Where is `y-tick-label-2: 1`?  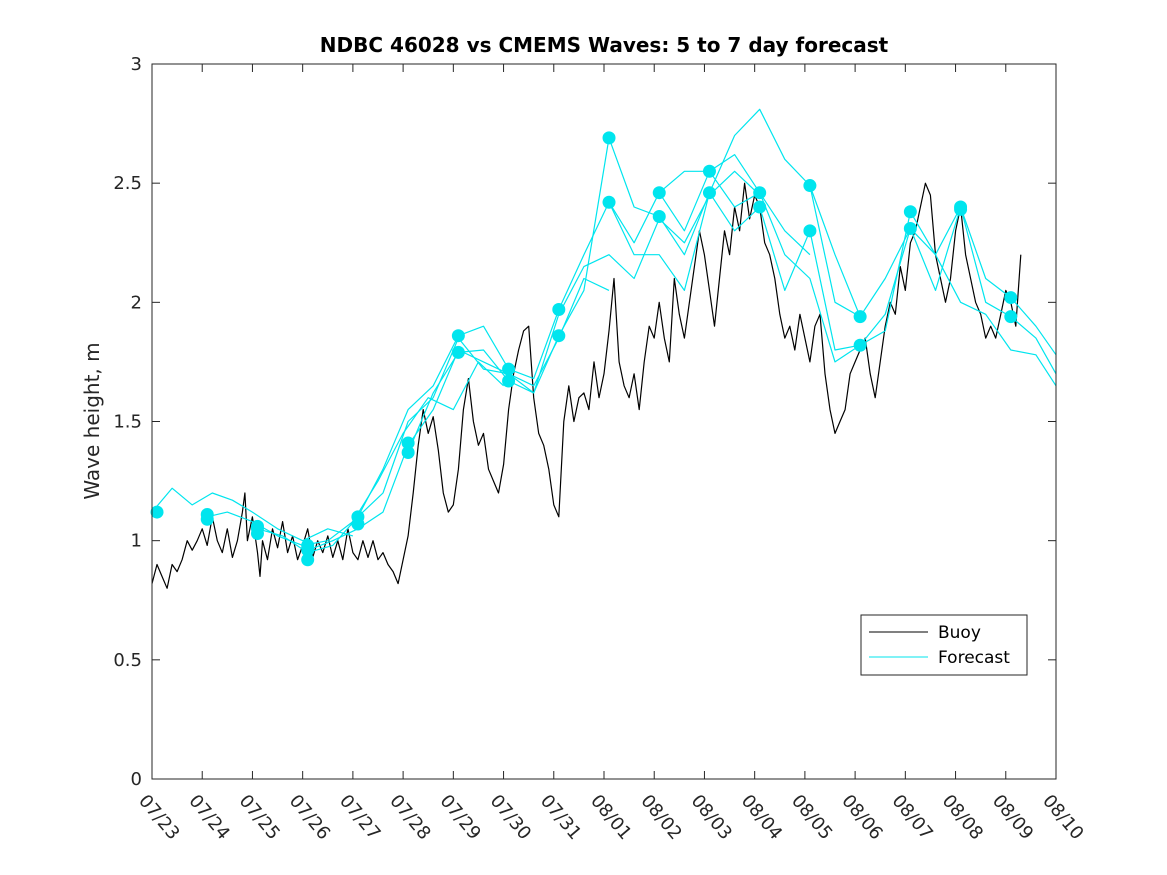
y-tick-label-2: 1 is located at coordinates (136, 541).